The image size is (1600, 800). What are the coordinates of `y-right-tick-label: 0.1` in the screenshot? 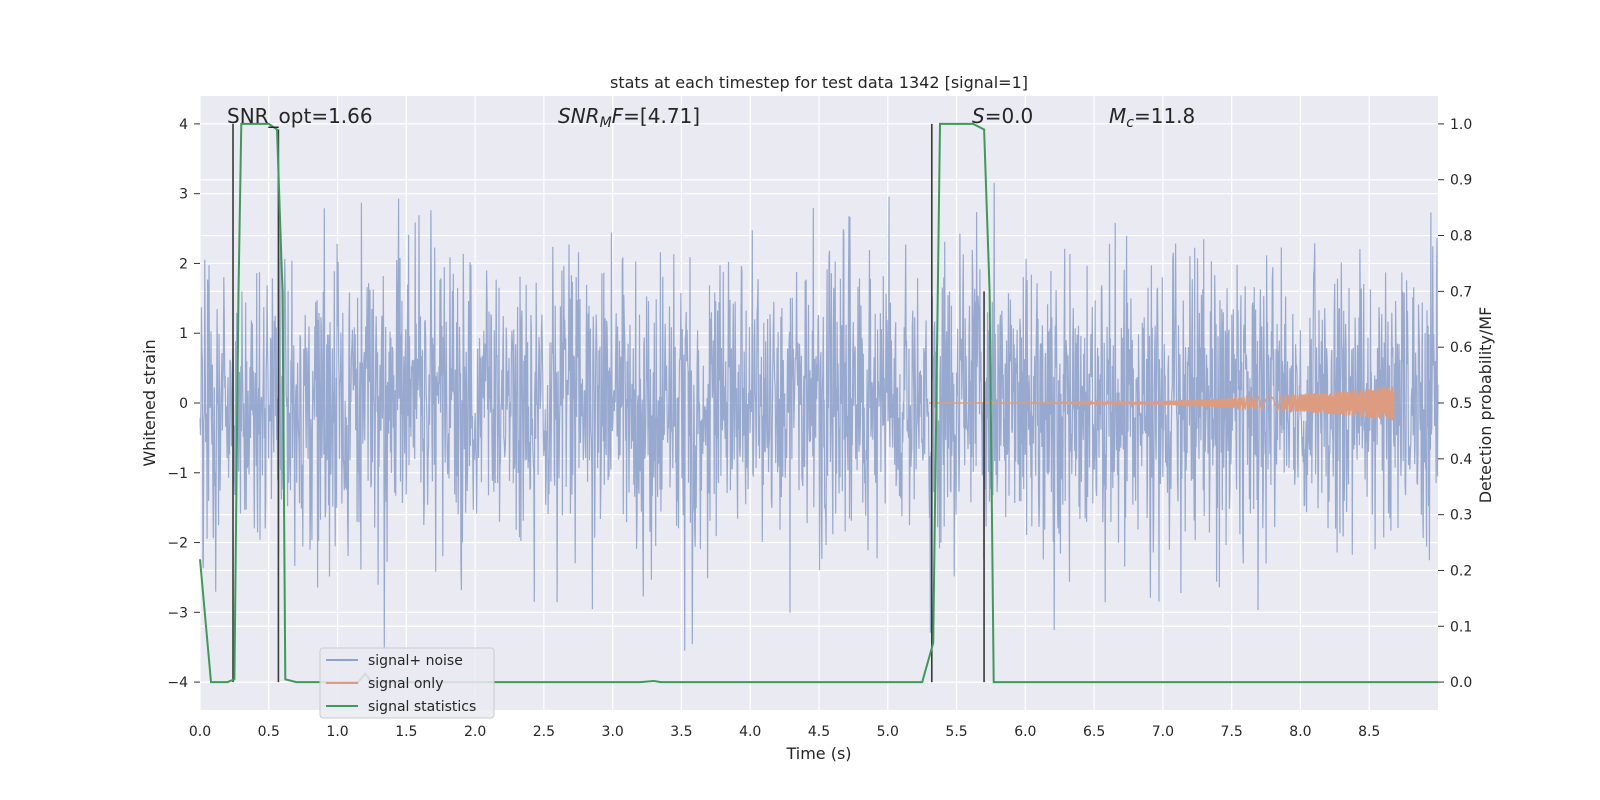 It's located at (1461, 627).